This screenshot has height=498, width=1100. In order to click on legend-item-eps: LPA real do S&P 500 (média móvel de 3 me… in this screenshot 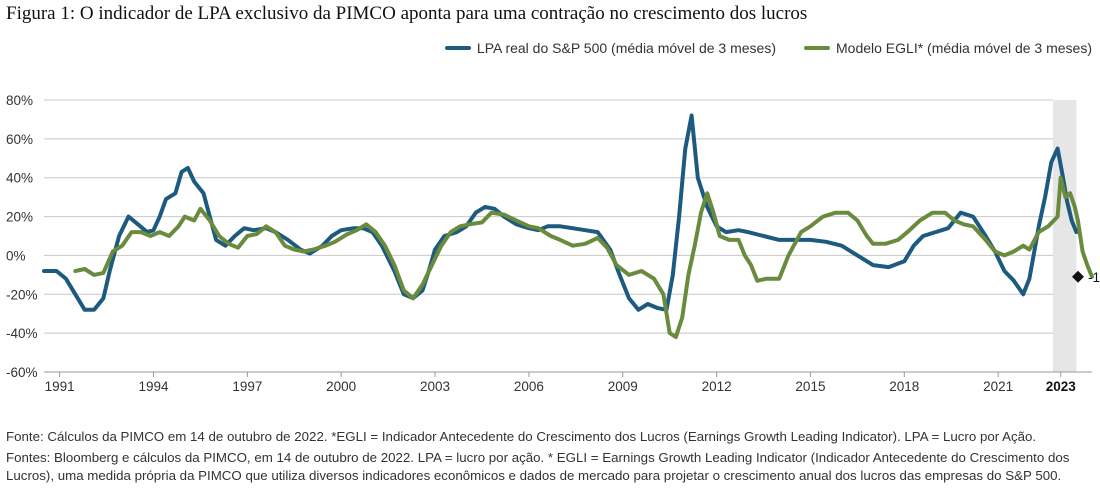, I will do `click(610, 48)`.